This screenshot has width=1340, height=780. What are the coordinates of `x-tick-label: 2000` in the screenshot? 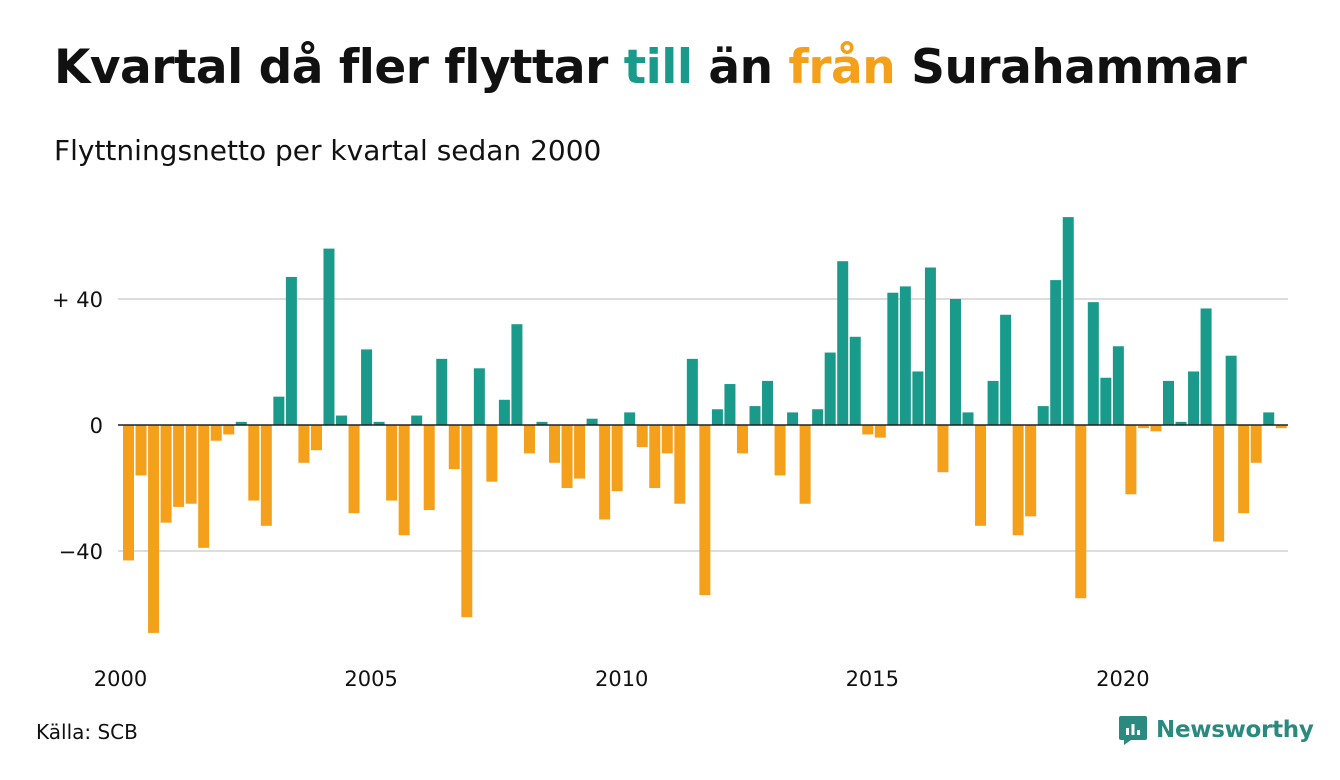 It's located at (120, 679).